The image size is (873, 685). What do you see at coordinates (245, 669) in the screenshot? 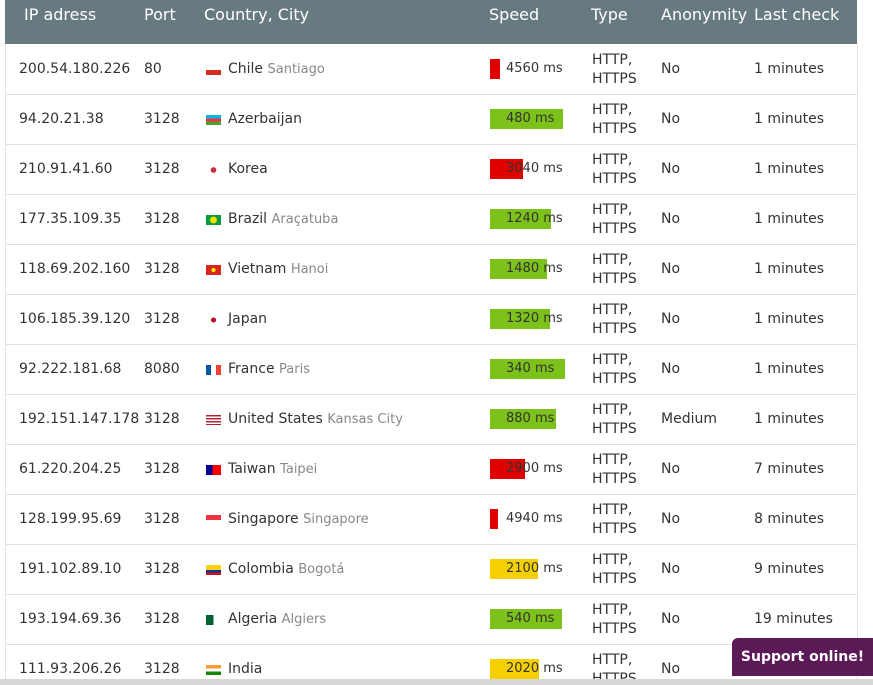
I see `country: India` at bounding box center [245, 669].